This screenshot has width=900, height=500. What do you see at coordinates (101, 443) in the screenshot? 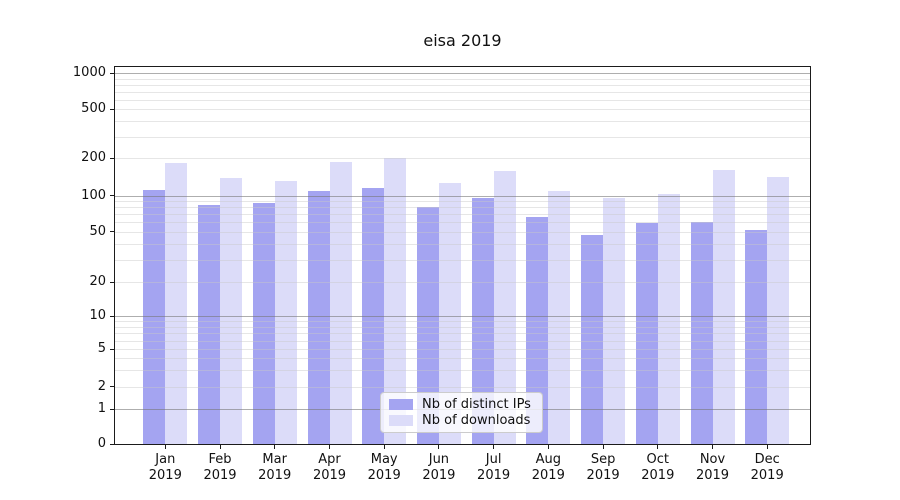
I see `y-tick-label-0: 0` at bounding box center [101, 443].